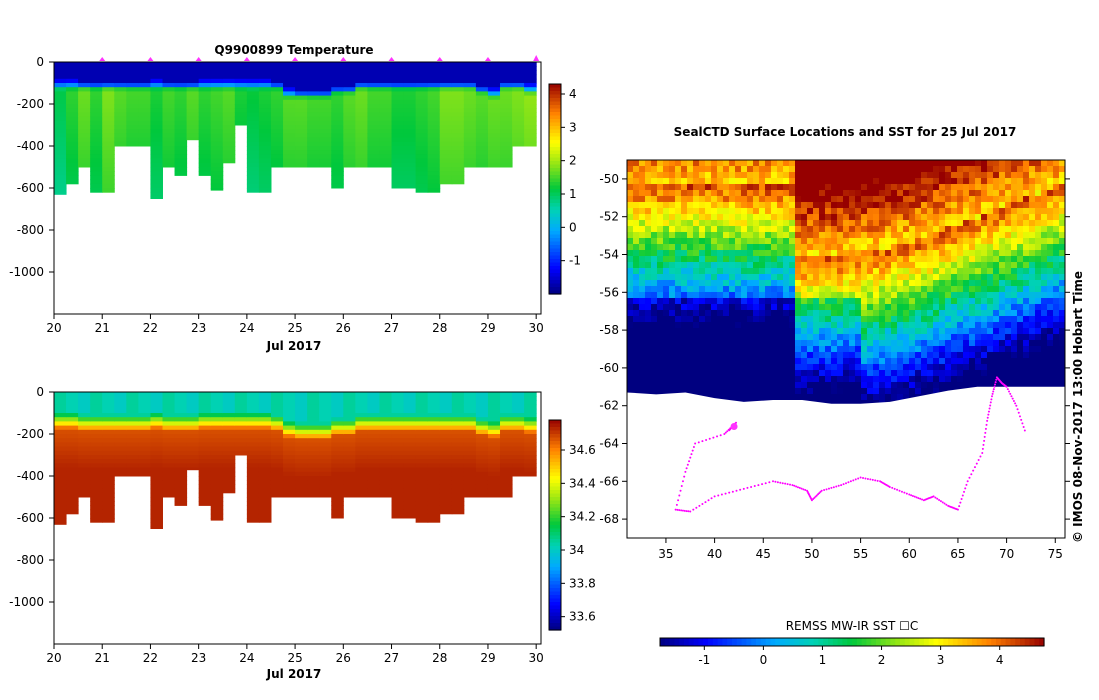  I want to click on y-tick-label: 0, so click(40, 392).